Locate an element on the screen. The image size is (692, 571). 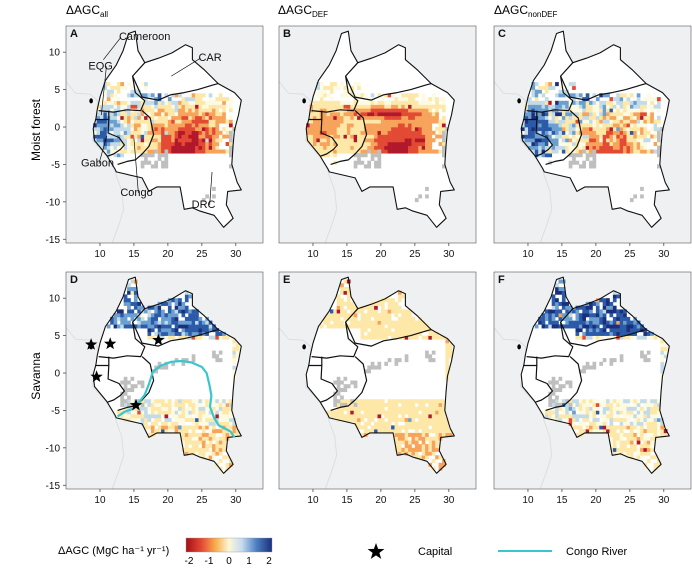
column-title-nondef: ΔAGCnonDEF is located at coordinates (525, 11).